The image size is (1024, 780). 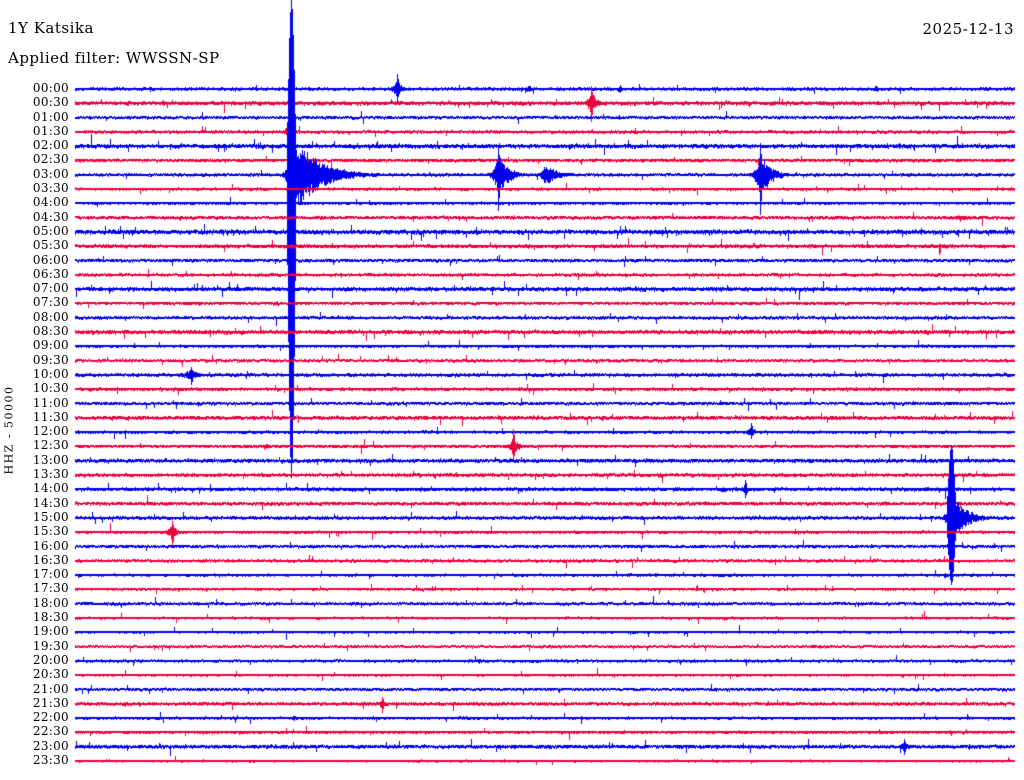 I want to click on row-time-label: 03:00, so click(x=50, y=174).